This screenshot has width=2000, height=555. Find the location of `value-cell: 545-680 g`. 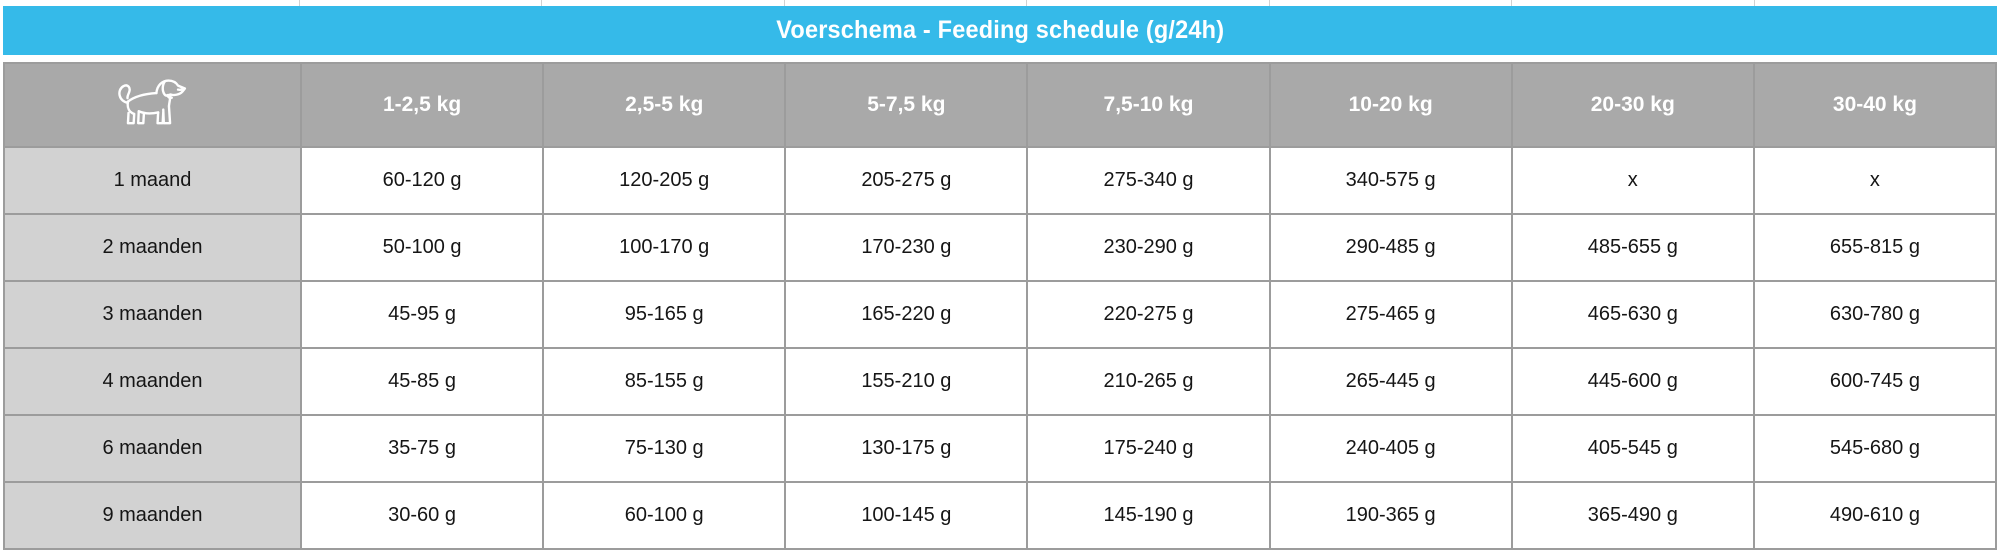

value-cell: 545-680 g is located at coordinates (1875, 448).